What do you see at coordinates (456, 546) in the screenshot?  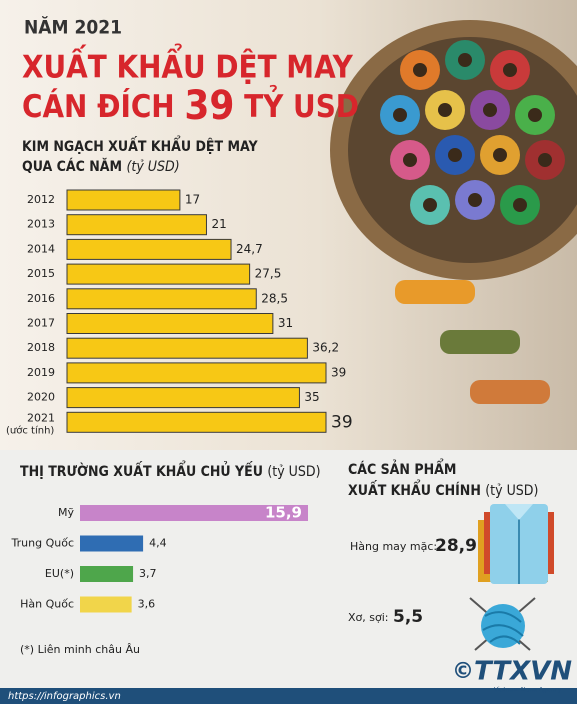 I see `product-value: 28,9` at bounding box center [456, 546].